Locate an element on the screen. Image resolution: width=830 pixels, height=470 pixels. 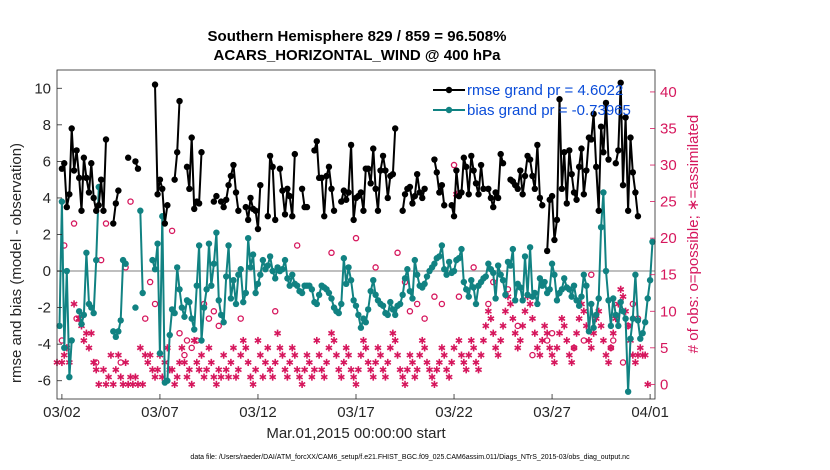
rmse-line is located at coordinates (578, 175).